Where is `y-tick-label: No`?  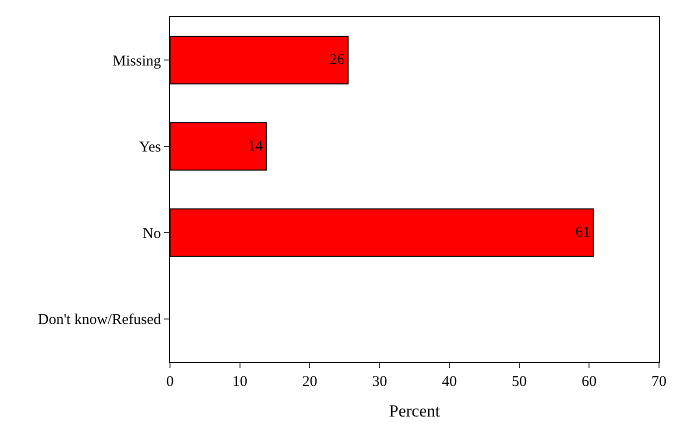
y-tick-label: No is located at coordinates (151, 234).